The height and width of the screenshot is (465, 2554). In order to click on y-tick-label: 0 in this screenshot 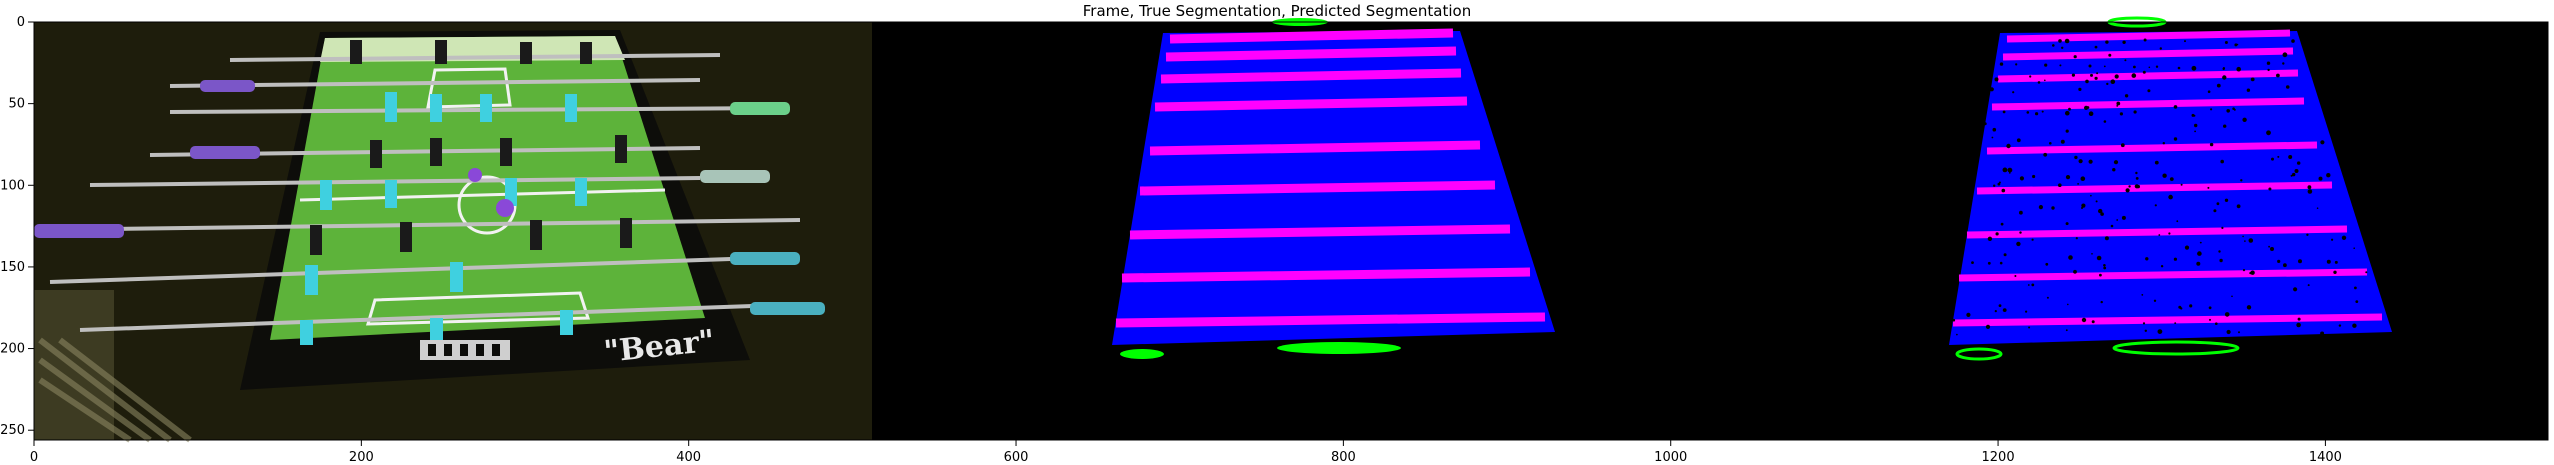, I will do `click(21, 22)`.